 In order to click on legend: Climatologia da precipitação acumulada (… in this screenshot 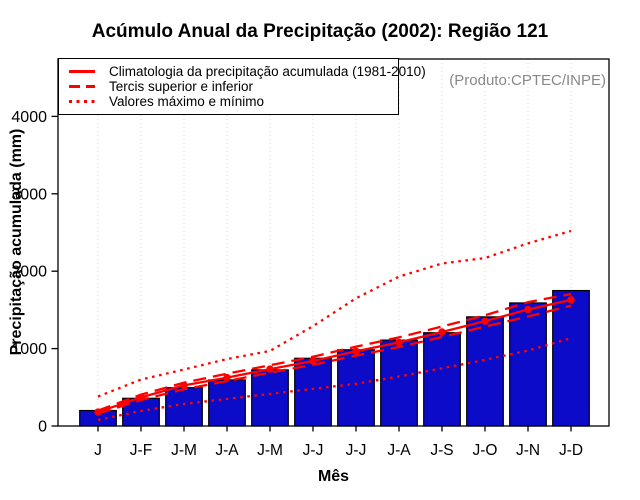, I will do `click(242, 86)`.